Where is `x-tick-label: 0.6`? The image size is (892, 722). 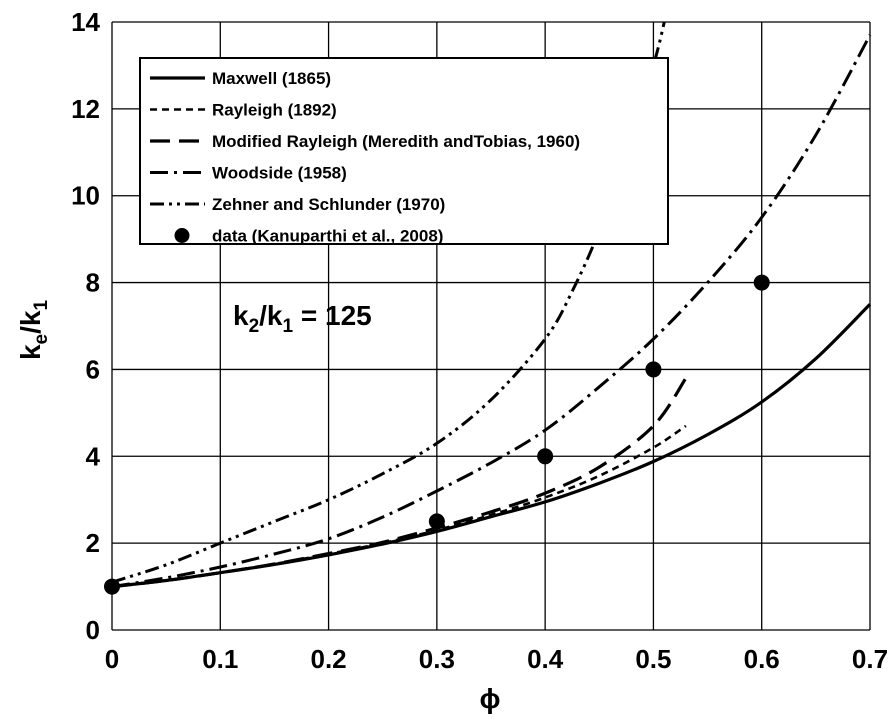 x-tick-label: 0.6 is located at coordinates (762, 659).